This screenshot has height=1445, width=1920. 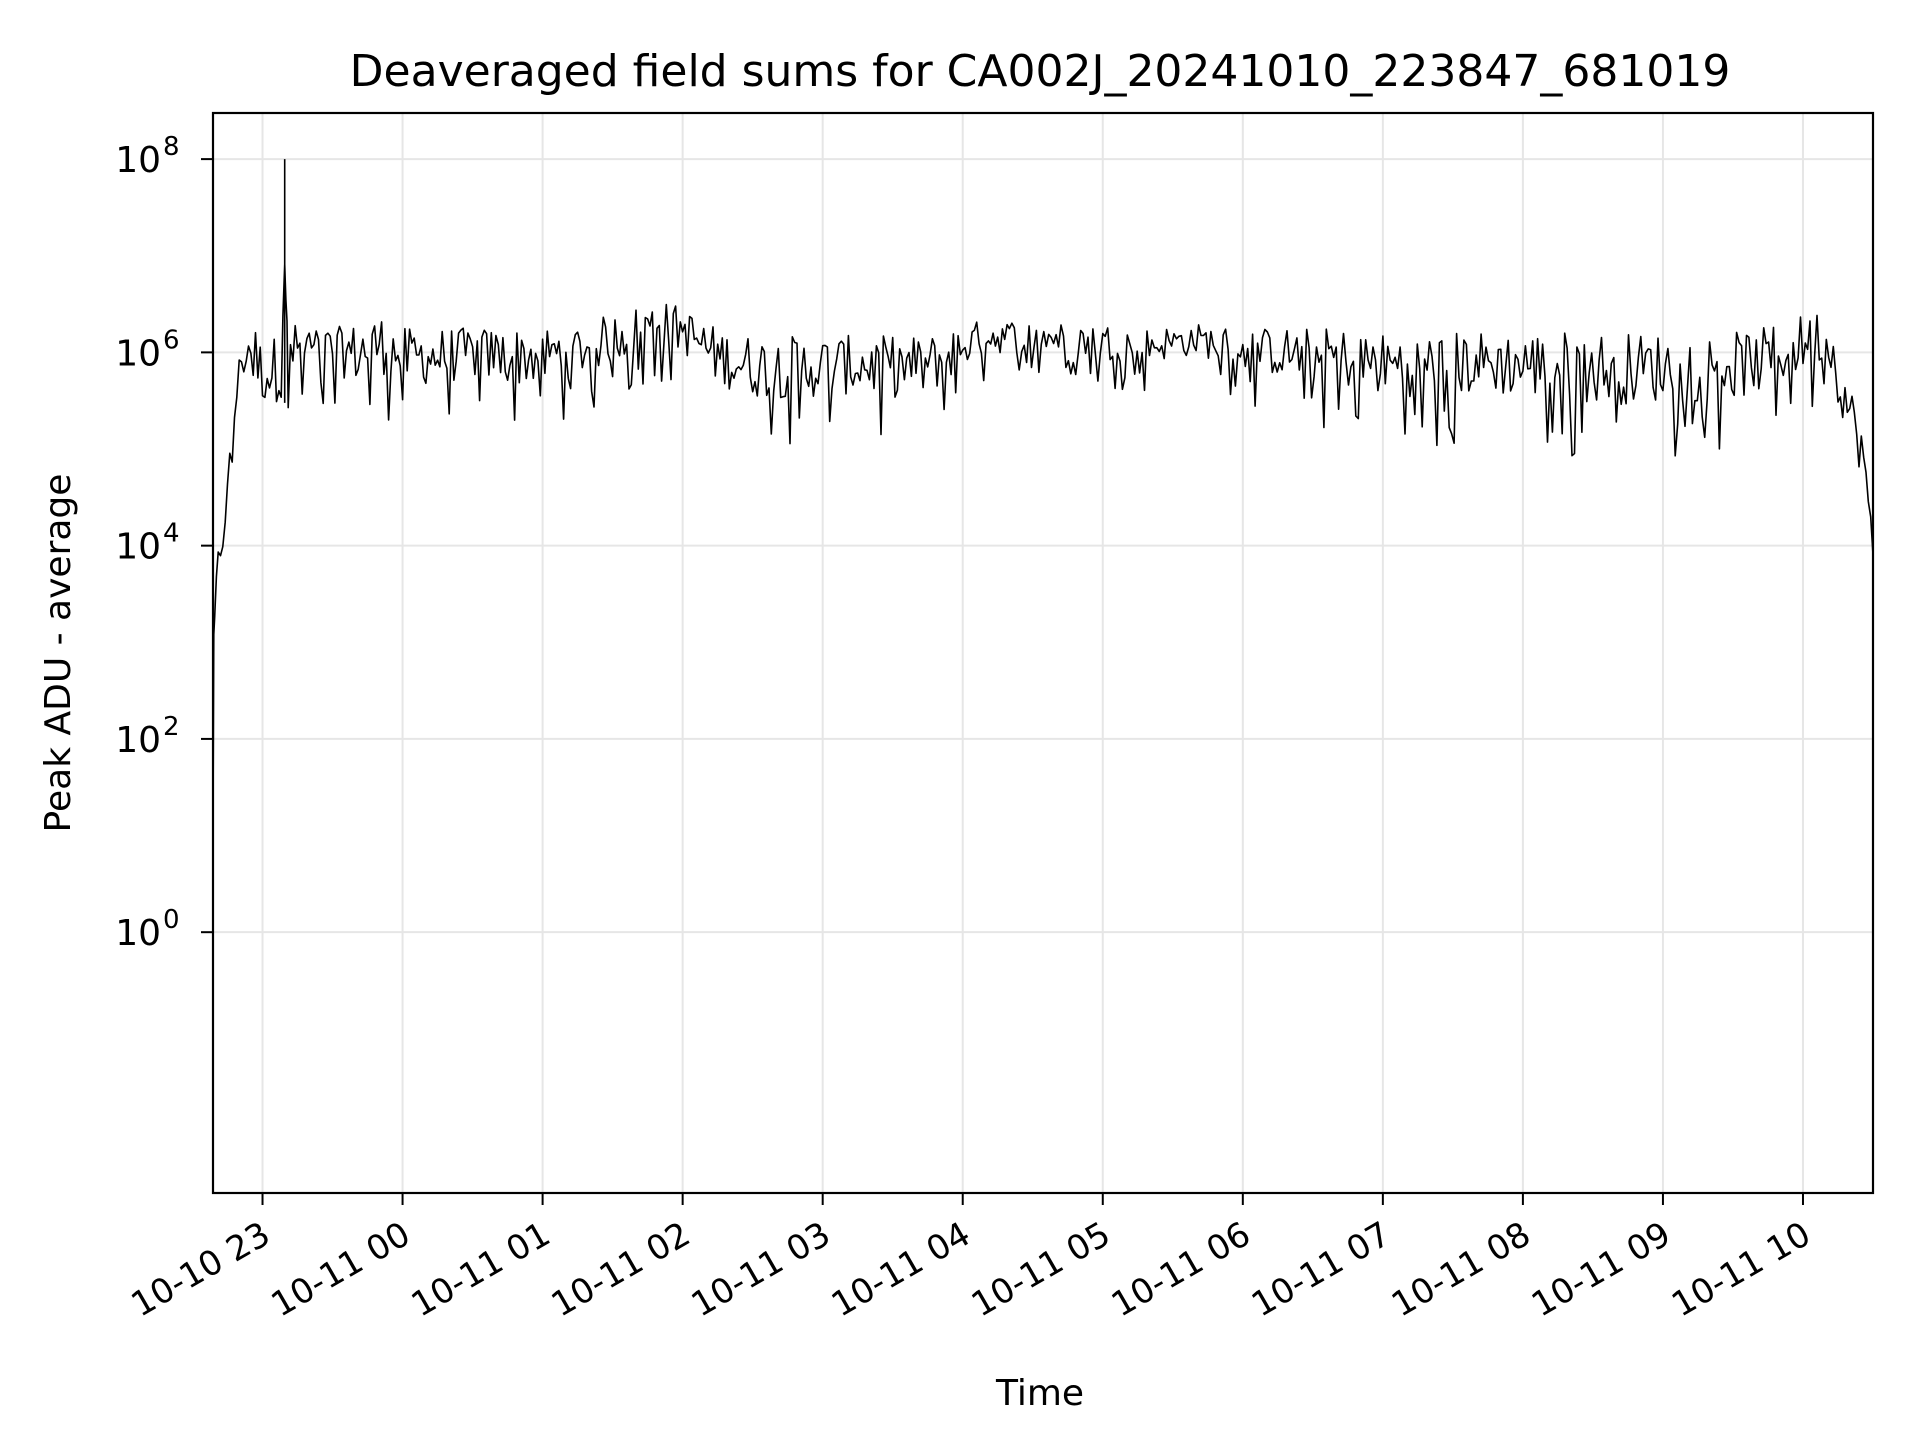 I want to click on y-tick-exponent: 6, so click(x=171, y=340).